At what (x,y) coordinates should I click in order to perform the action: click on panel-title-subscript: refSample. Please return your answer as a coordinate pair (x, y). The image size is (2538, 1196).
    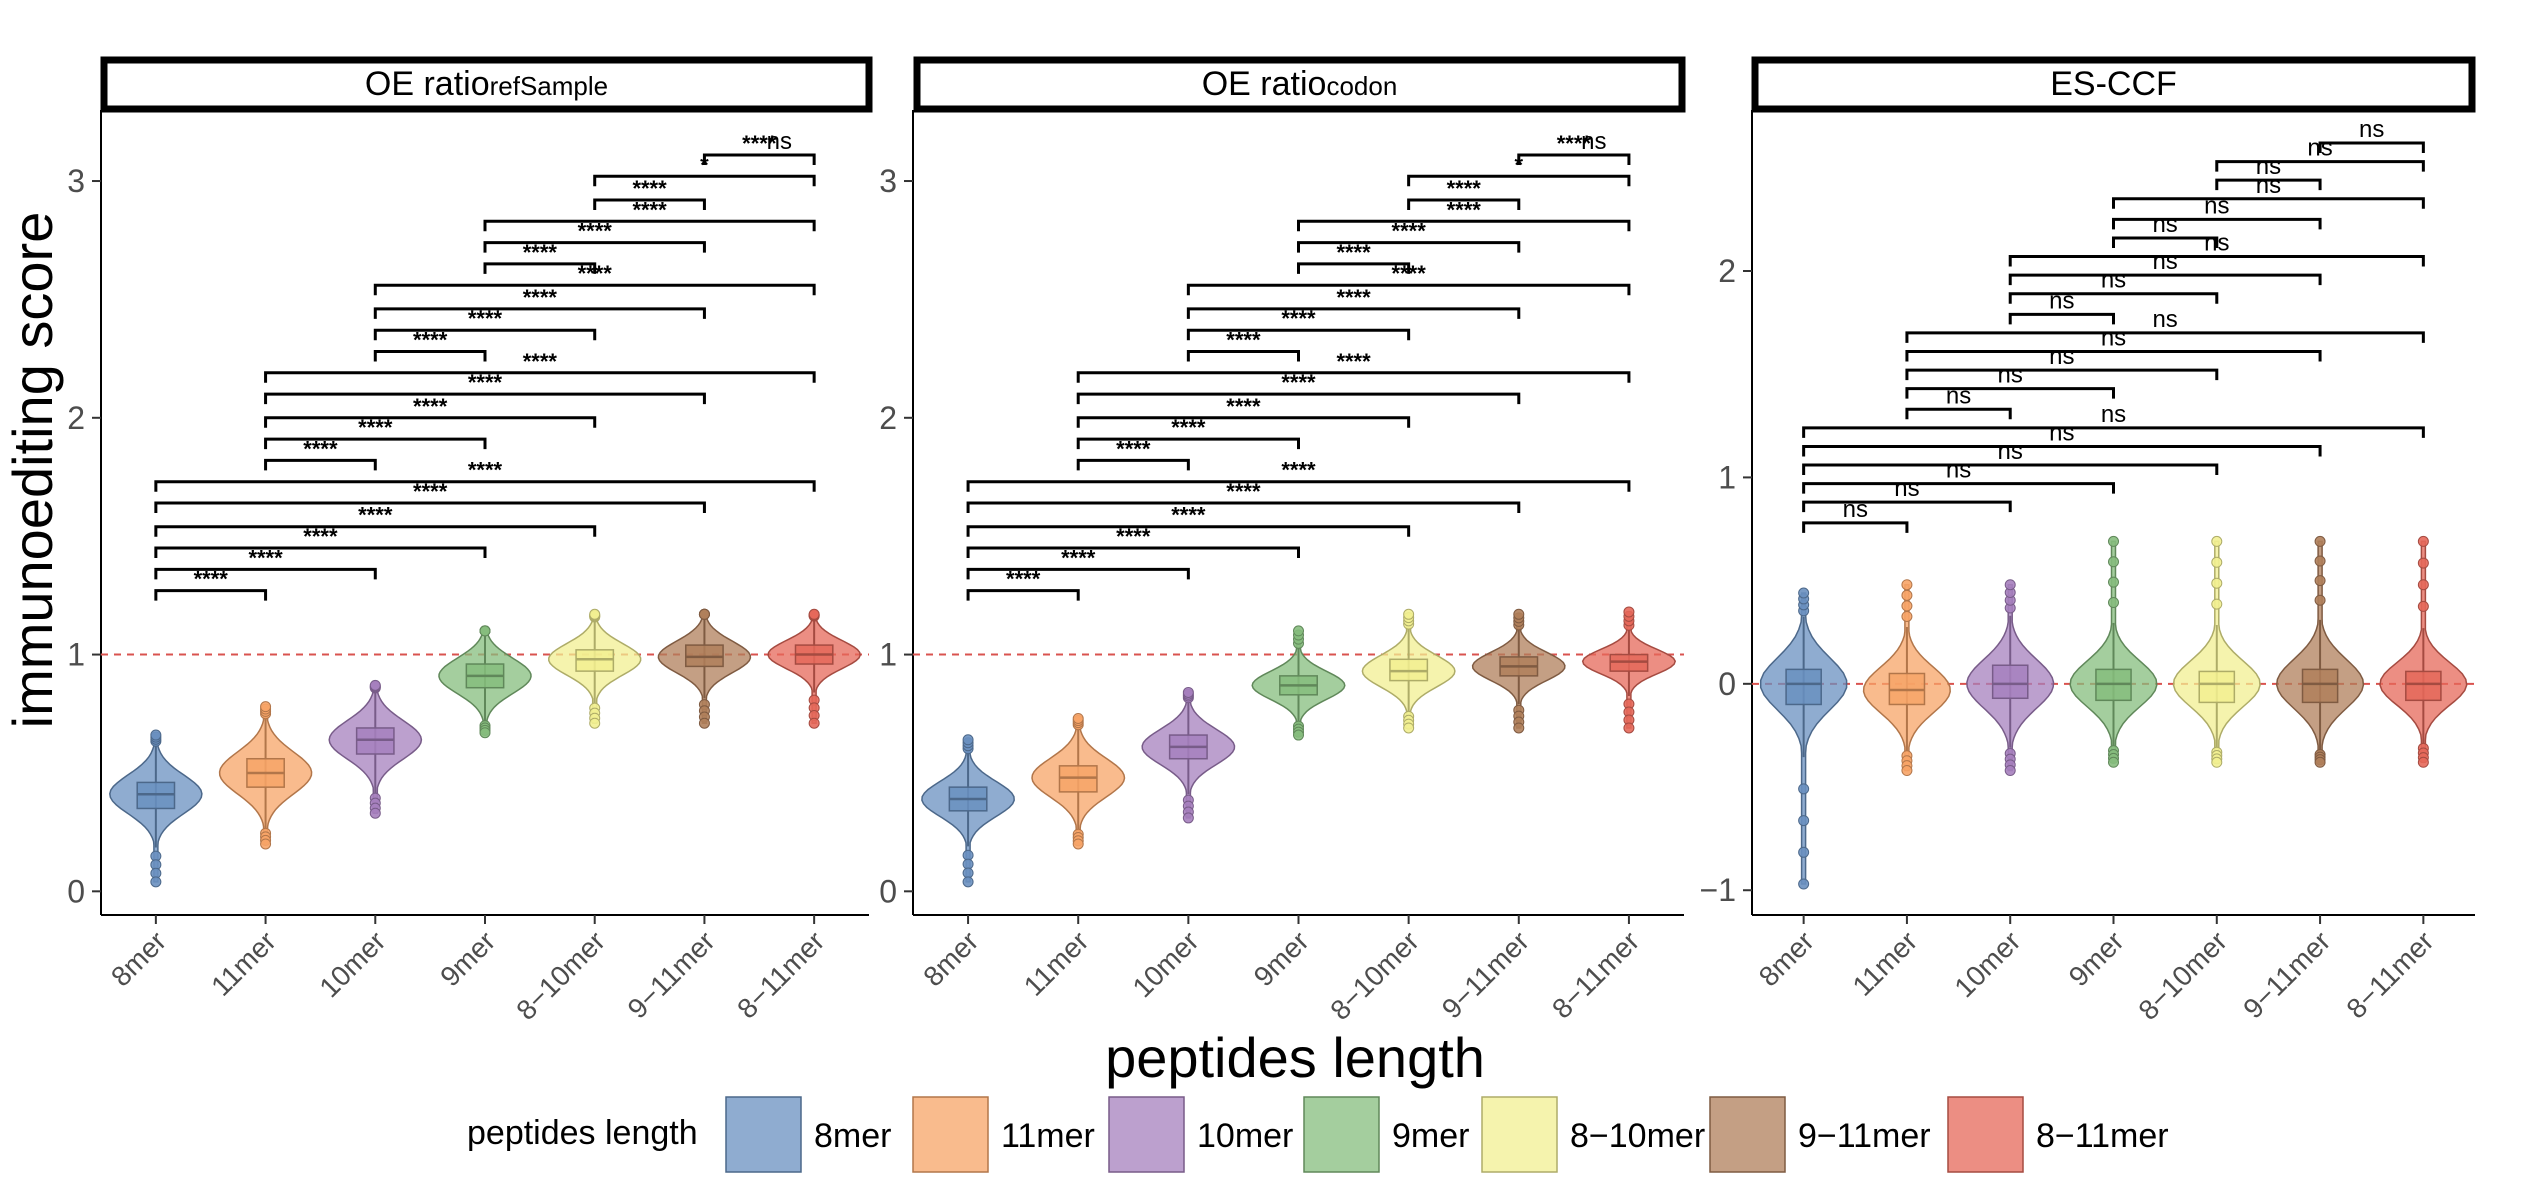
    Looking at the image, I should click on (549, 86).